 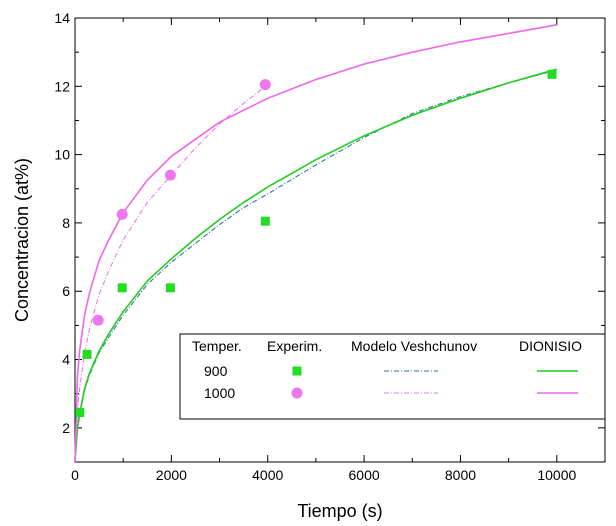 What do you see at coordinates (62, 18) in the screenshot?
I see `y-tick-label: 14` at bounding box center [62, 18].